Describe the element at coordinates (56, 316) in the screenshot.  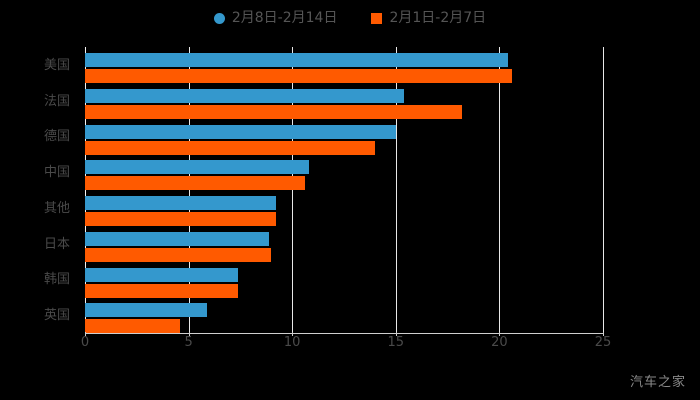
I see `y-axis-tick-label: 英国` at that location.